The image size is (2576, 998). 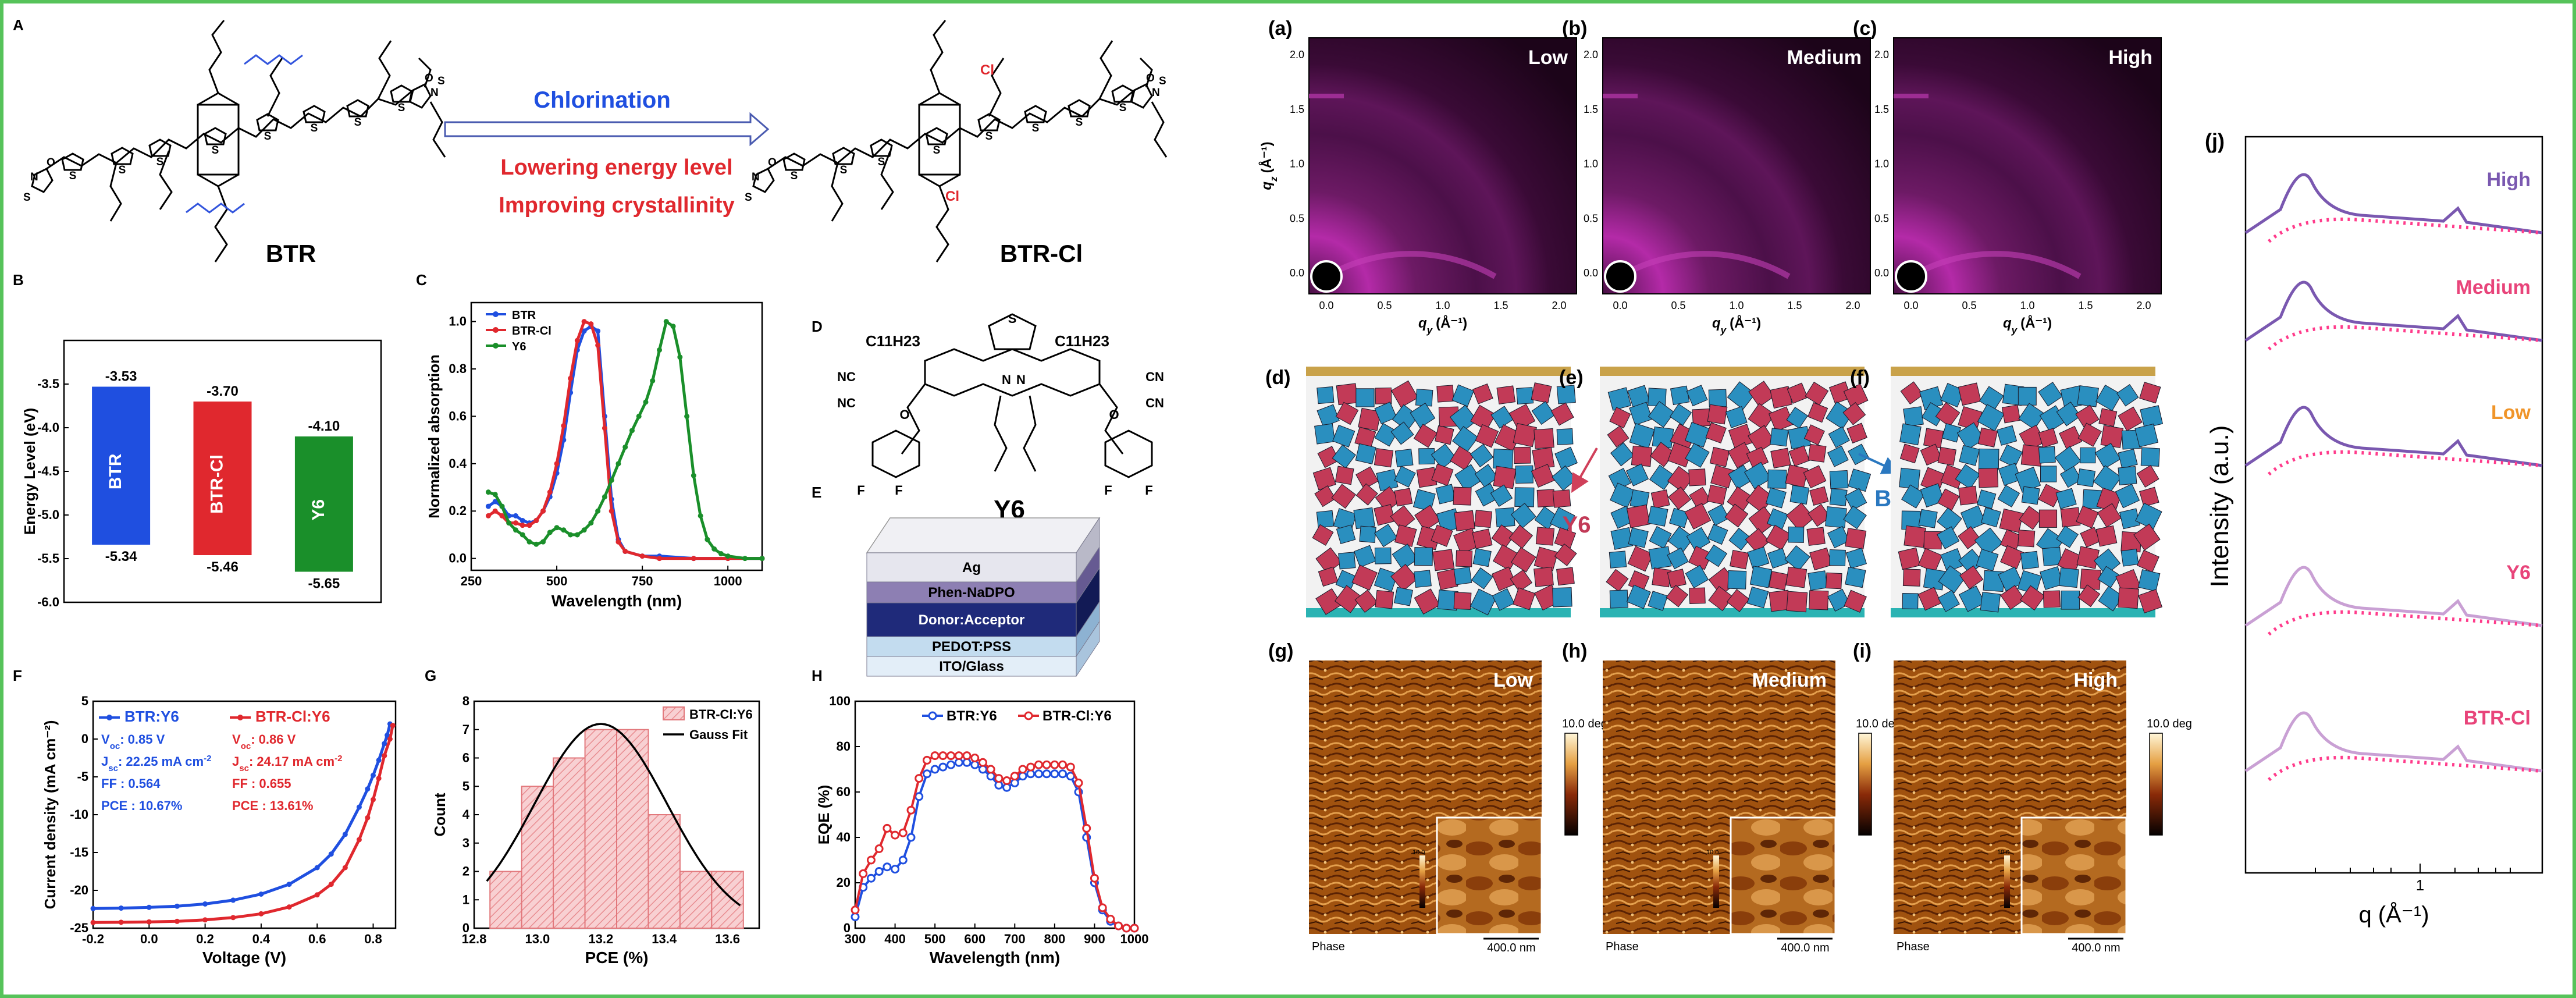 I want to click on y6-vinyl, so click(x=1013, y=418).